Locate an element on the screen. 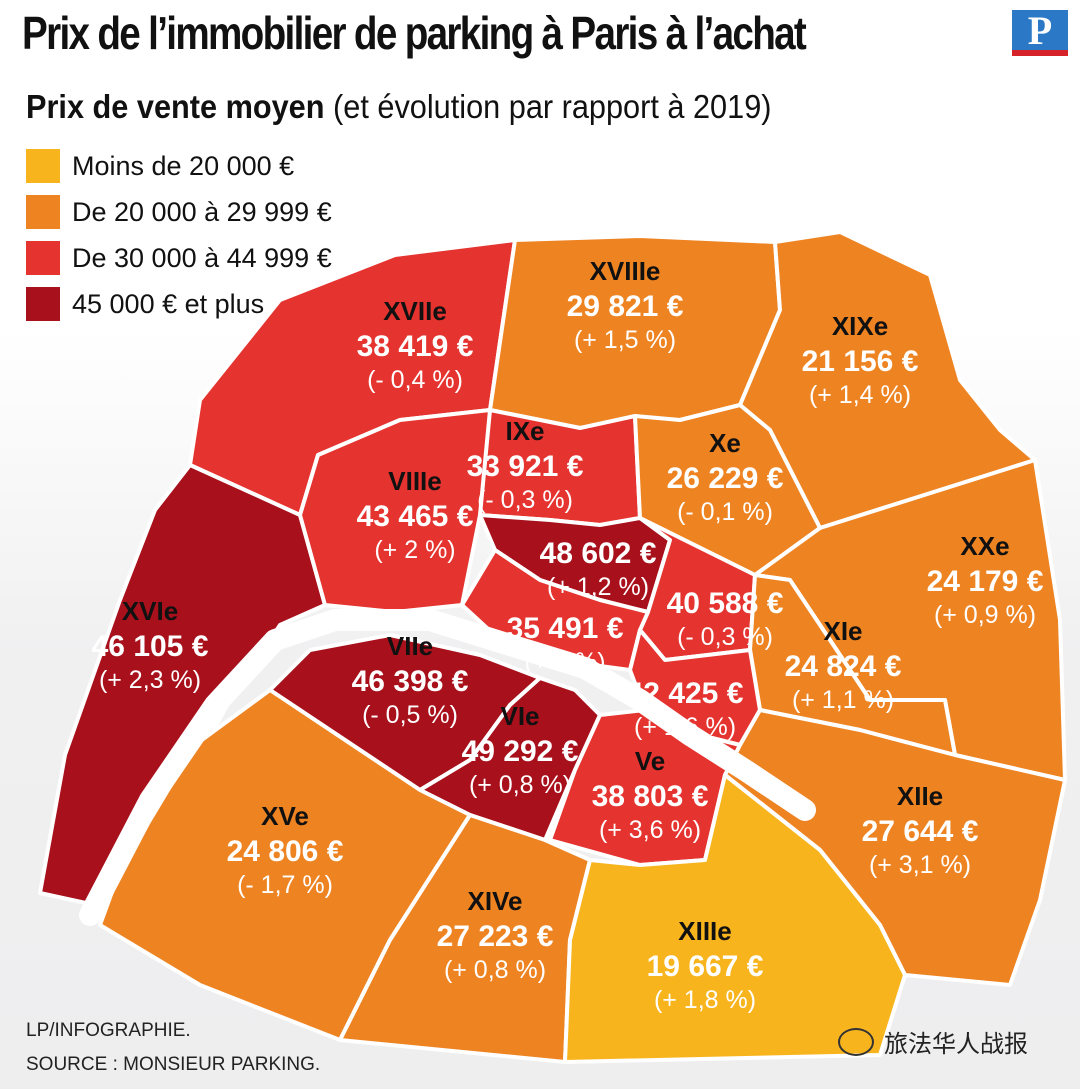 The width and height of the screenshot is (1080, 1089). district-price-iii: 40 588 € is located at coordinates (725, 603).